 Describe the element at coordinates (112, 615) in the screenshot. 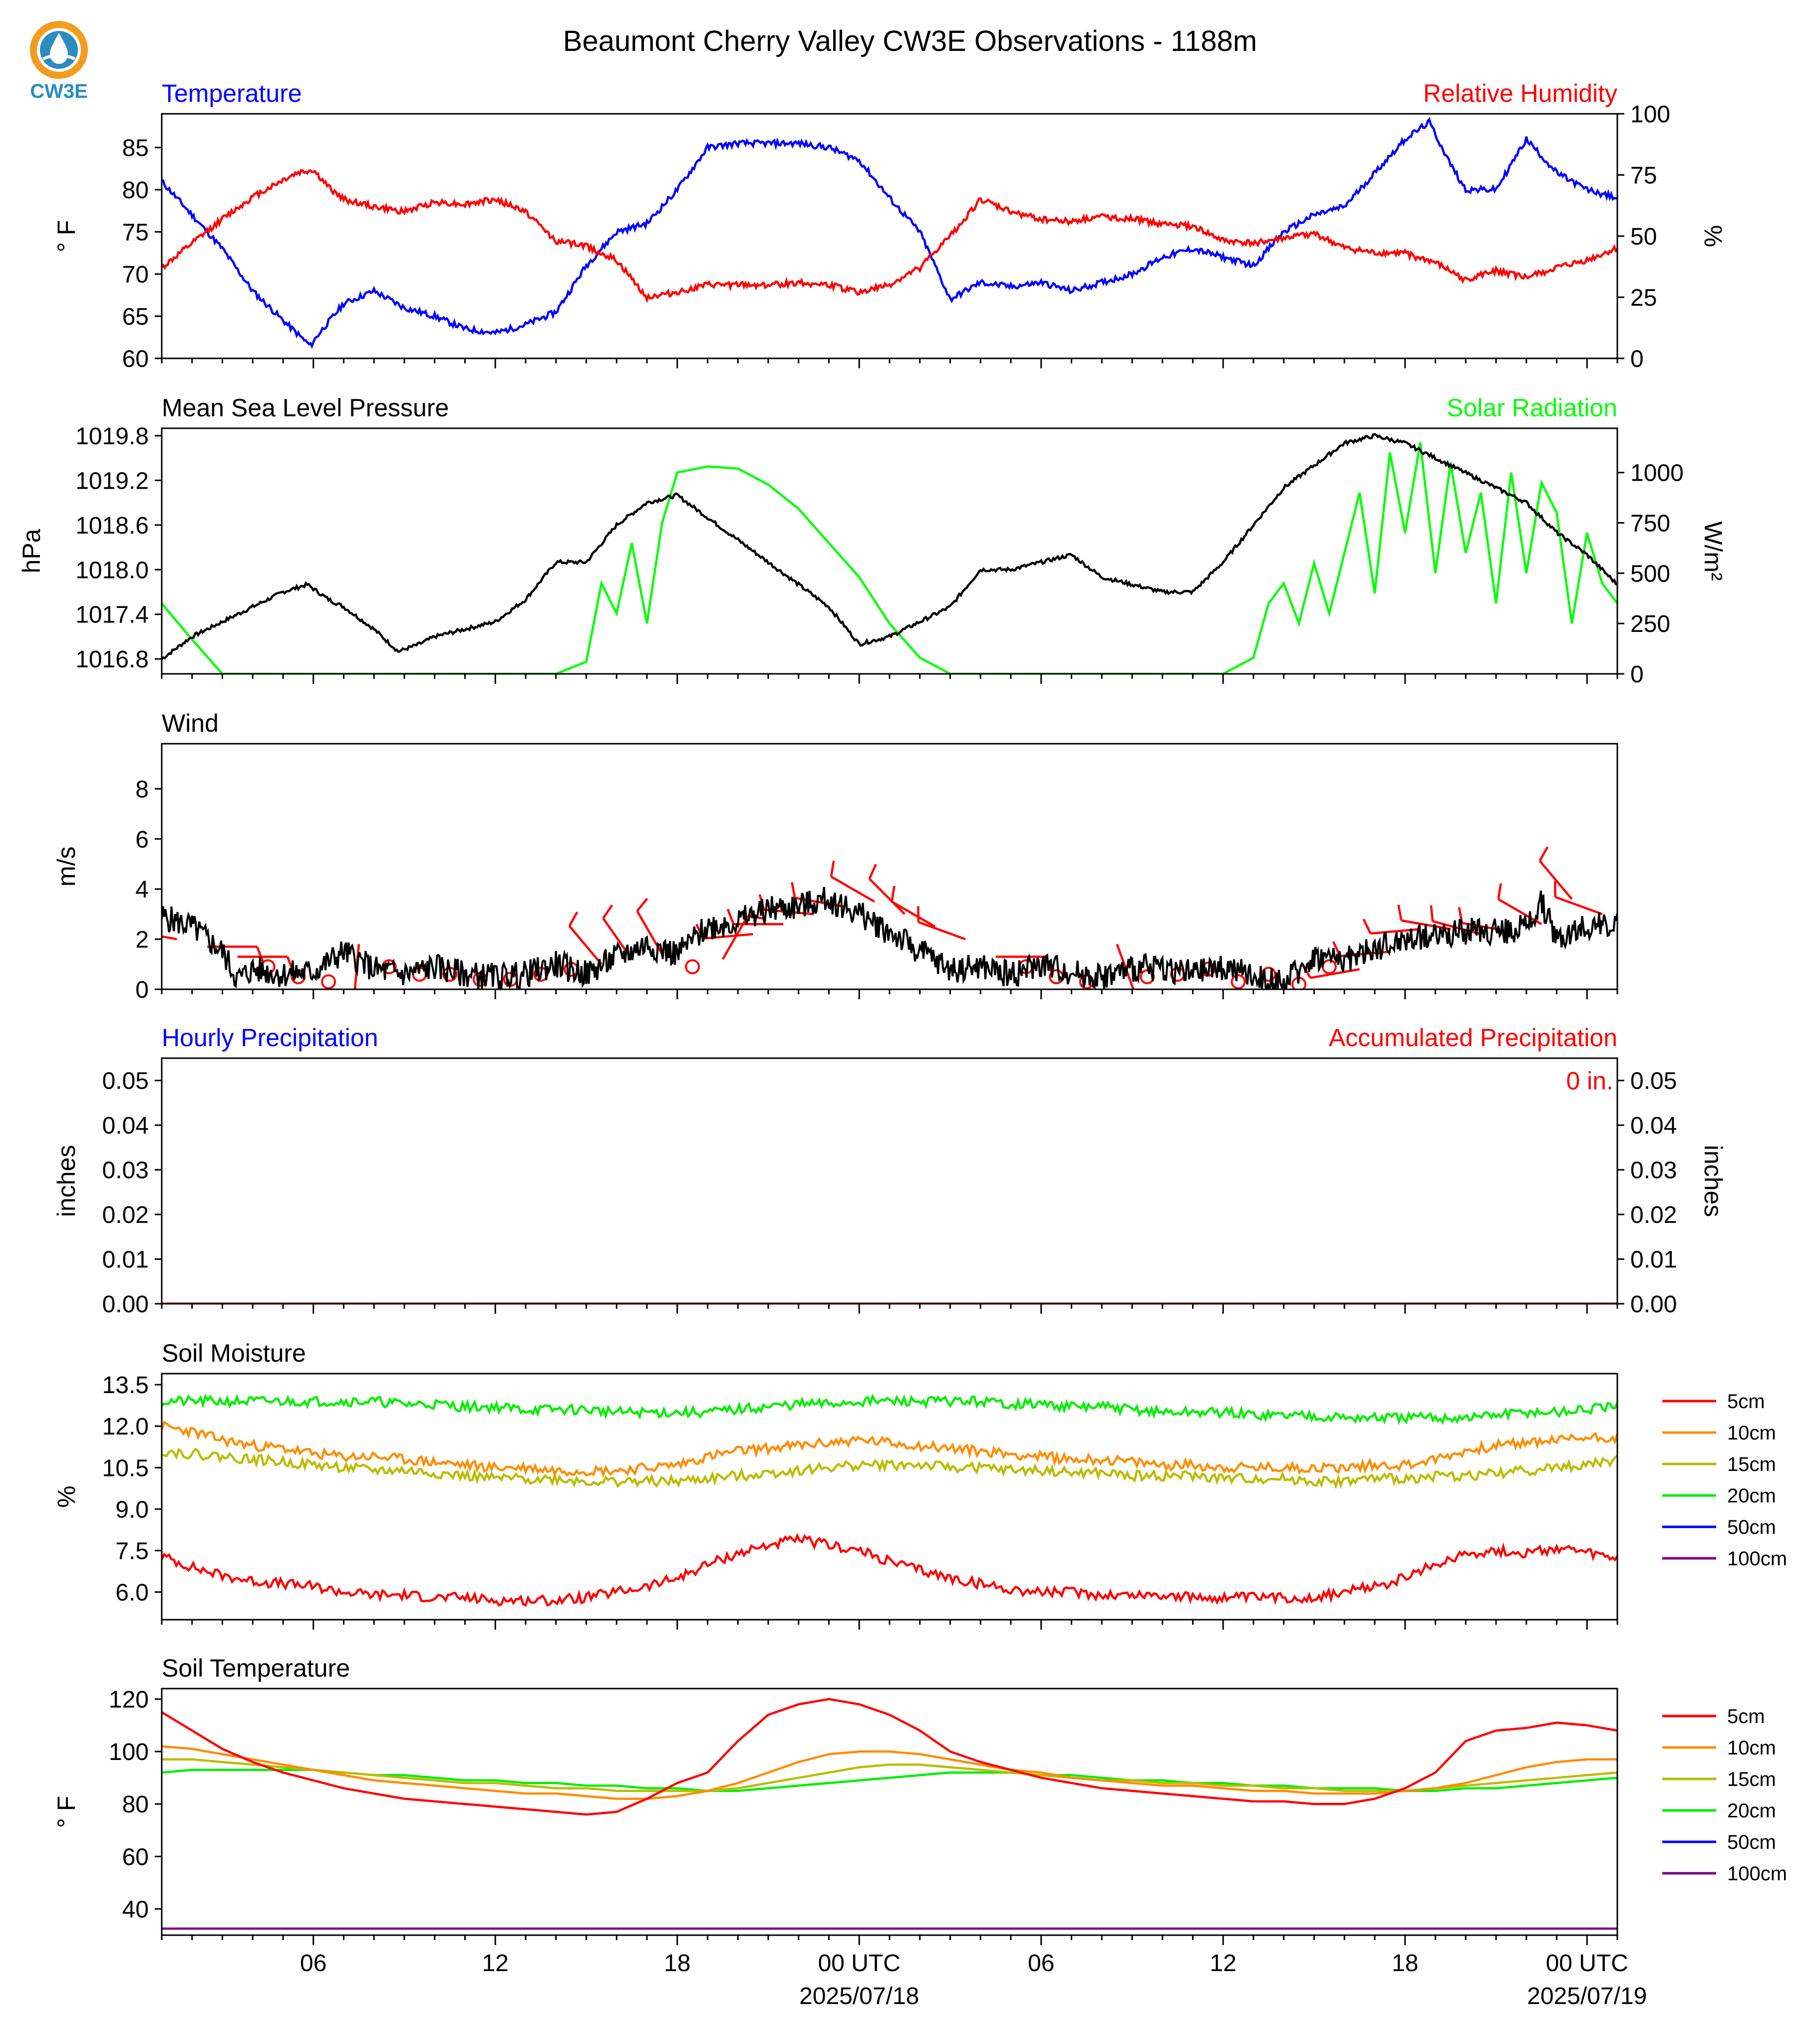

I see `y-tick-label: 1017.4` at that location.